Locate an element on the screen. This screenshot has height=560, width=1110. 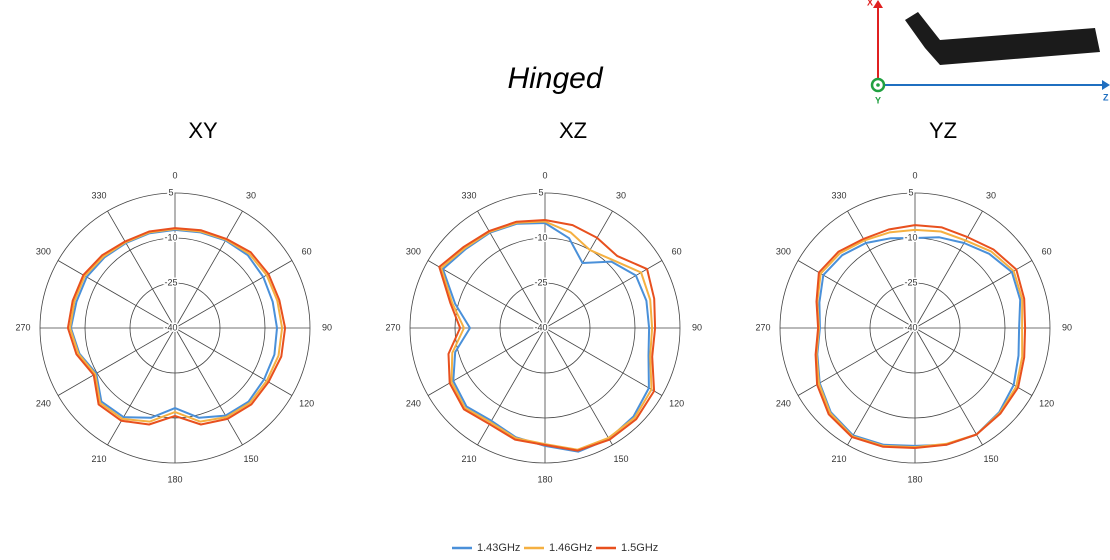
y-axis-label: Y is located at coordinates (878, 100).